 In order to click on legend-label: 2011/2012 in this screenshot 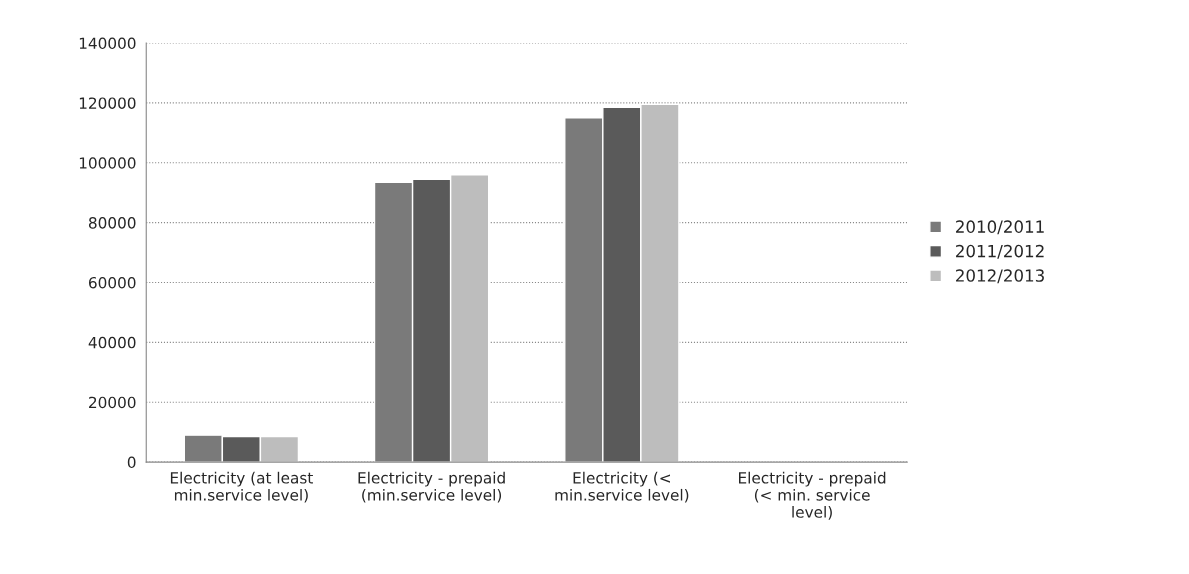, I will do `click(1000, 251)`.